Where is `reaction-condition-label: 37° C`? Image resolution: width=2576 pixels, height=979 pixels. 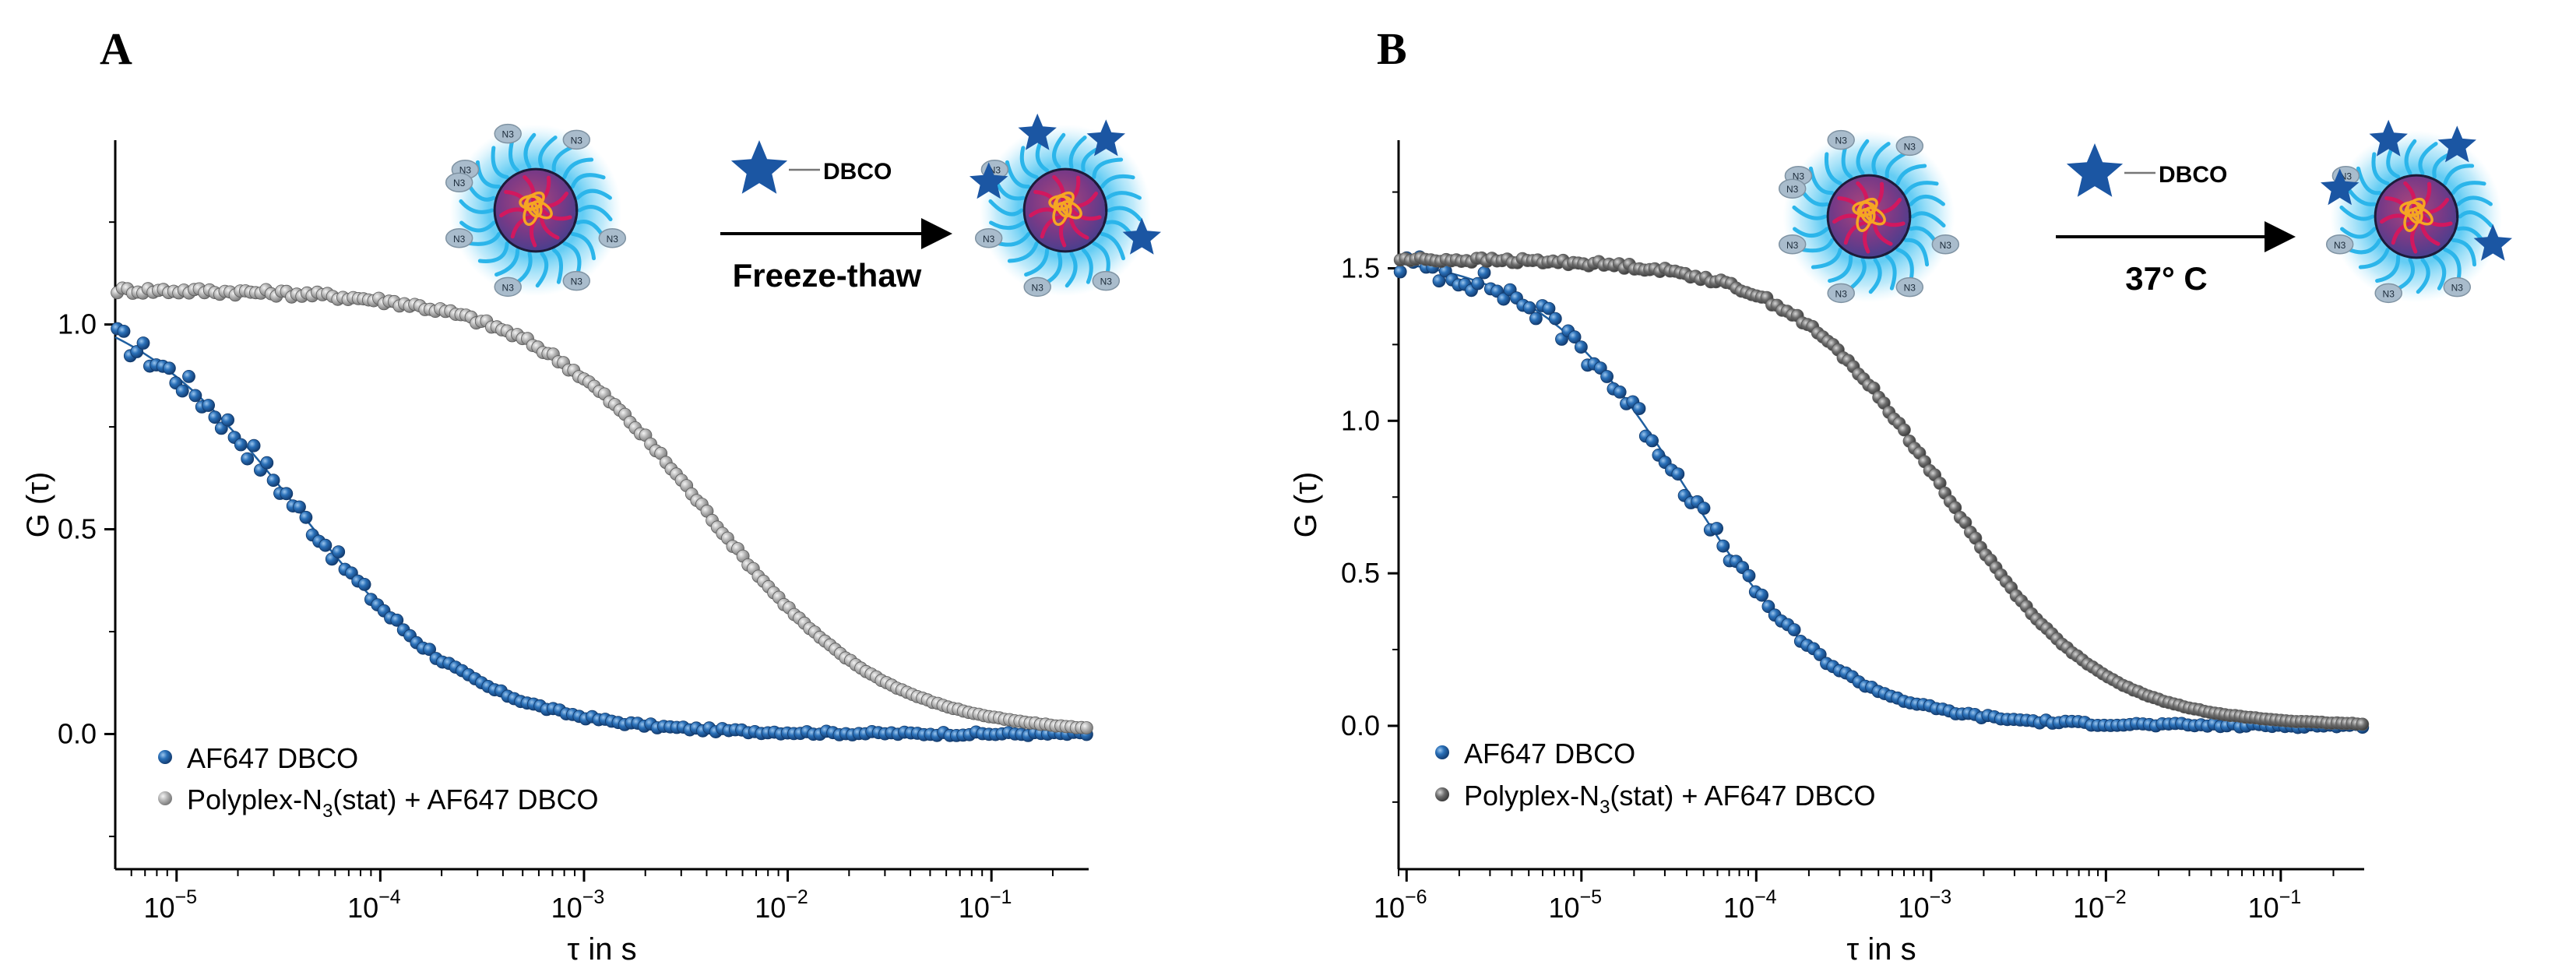 reaction-condition-label: 37° C is located at coordinates (2166, 278).